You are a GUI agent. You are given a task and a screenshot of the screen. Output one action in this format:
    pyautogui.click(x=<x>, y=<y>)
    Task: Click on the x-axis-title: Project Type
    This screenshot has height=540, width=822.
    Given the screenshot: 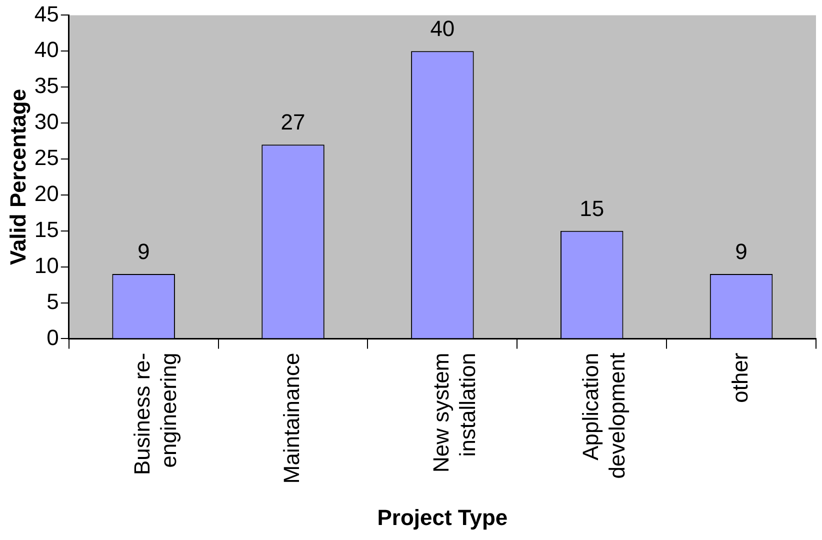 What is the action you would take?
    pyautogui.click(x=442, y=517)
    